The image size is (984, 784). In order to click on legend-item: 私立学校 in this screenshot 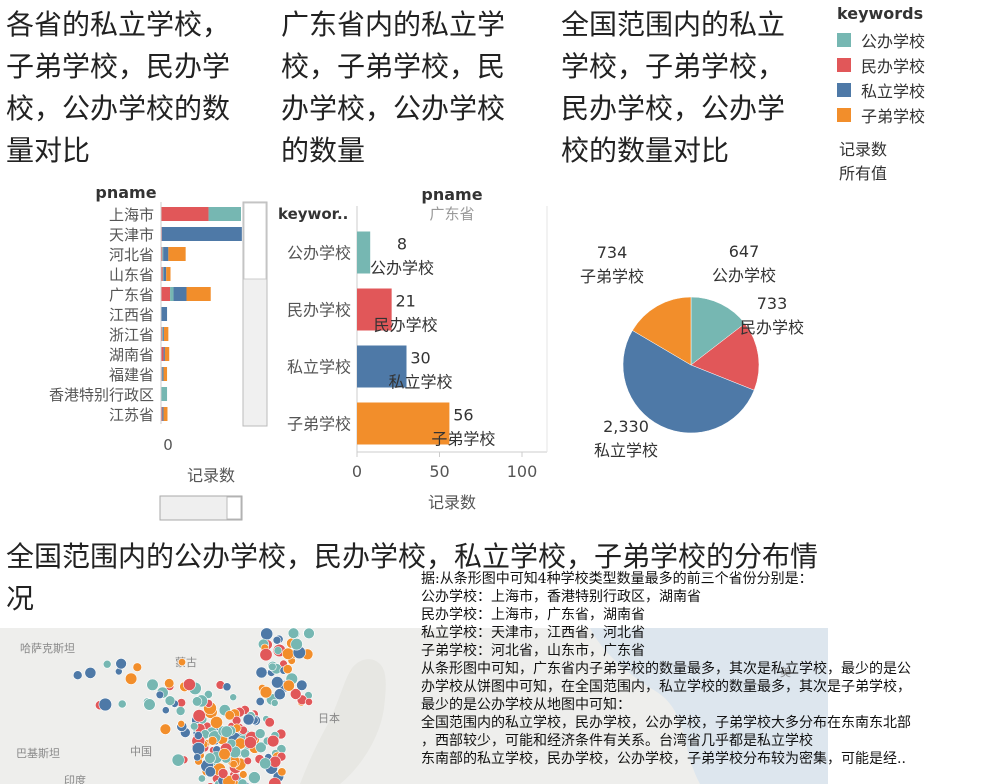, I will do `click(881, 89)`.